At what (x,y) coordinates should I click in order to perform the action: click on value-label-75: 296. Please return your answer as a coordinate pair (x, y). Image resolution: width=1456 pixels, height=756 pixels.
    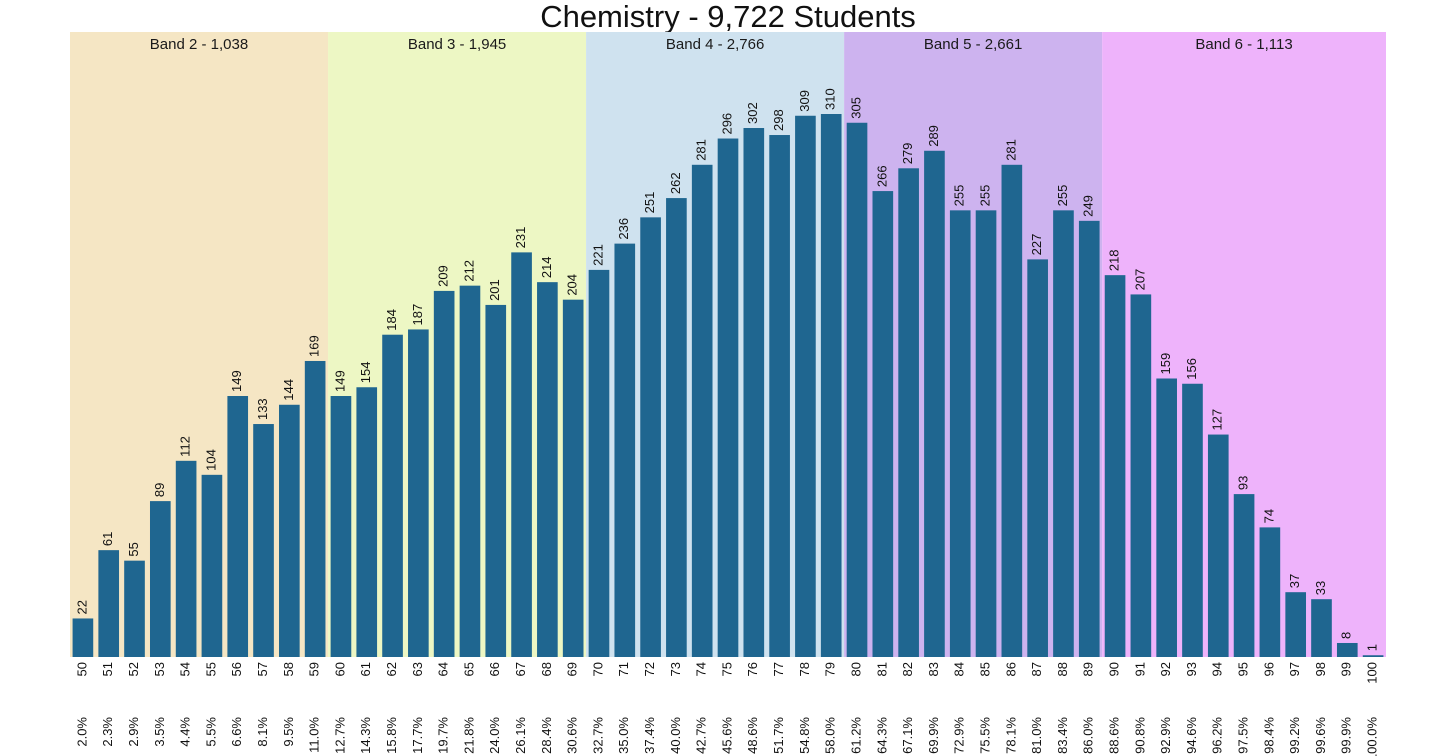
    Looking at the image, I should click on (726, 124).